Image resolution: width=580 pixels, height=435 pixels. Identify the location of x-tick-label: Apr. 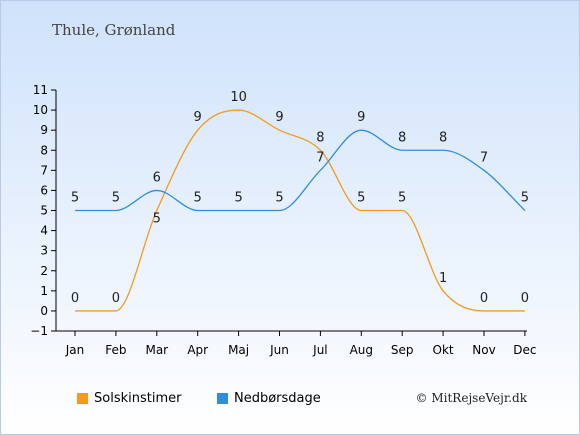
(197, 350).